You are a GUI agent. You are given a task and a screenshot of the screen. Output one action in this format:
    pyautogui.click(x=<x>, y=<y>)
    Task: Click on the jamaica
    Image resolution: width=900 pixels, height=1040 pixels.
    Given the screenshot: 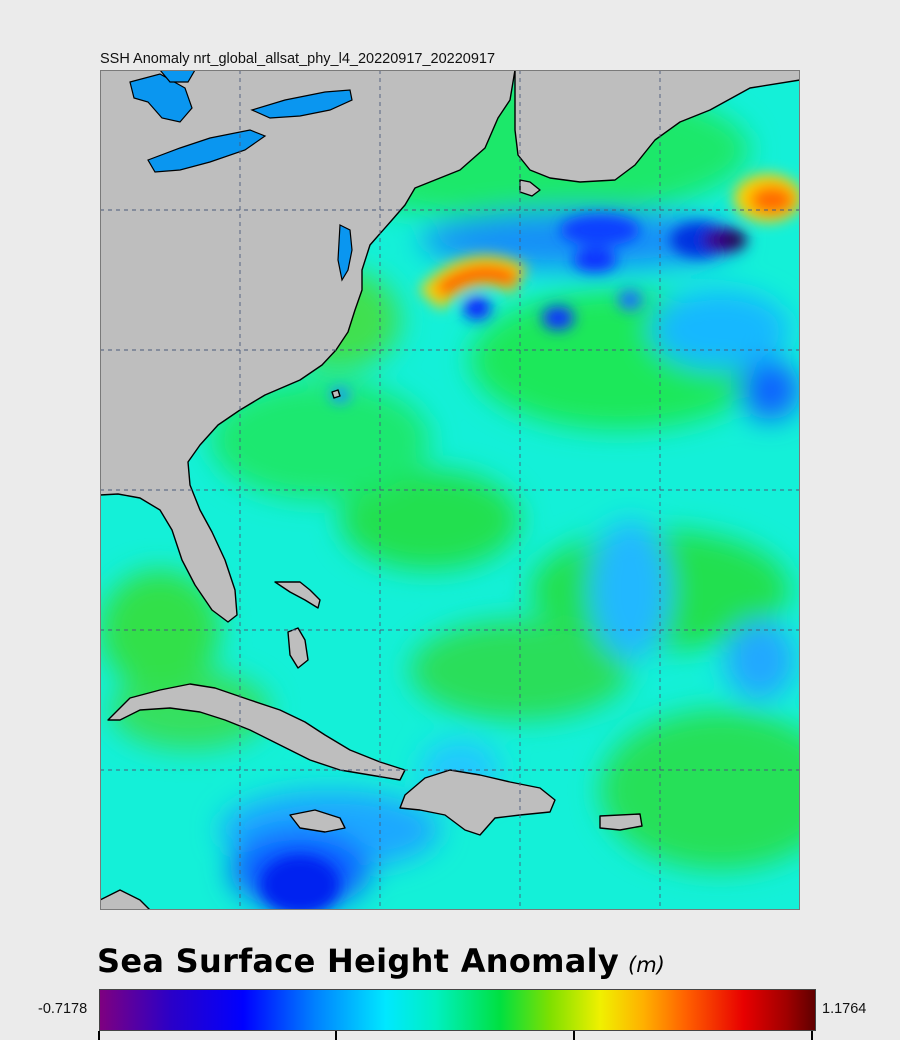 What is the action you would take?
    pyautogui.click(x=317, y=821)
    